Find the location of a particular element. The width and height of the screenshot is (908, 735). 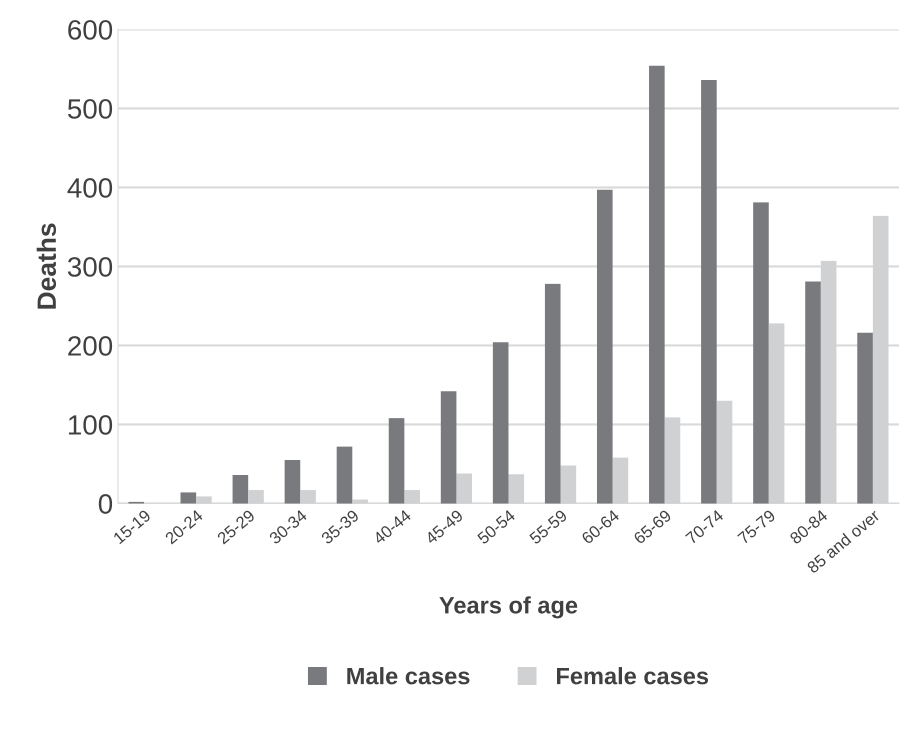

y-tick-label: 0 is located at coordinates (105, 504).